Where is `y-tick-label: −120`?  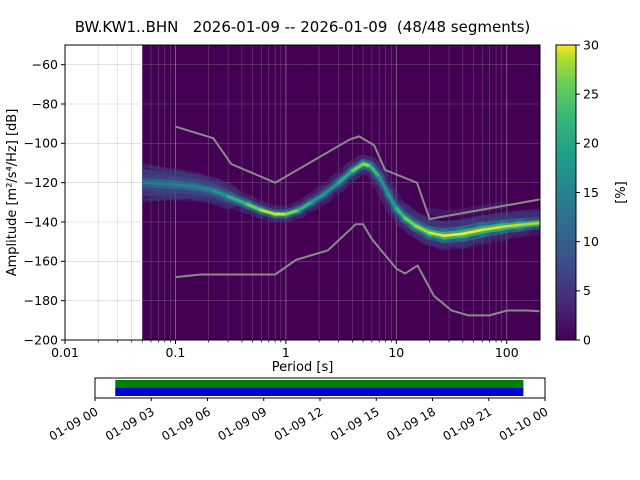
y-tick-label: −120 is located at coordinates (41, 182).